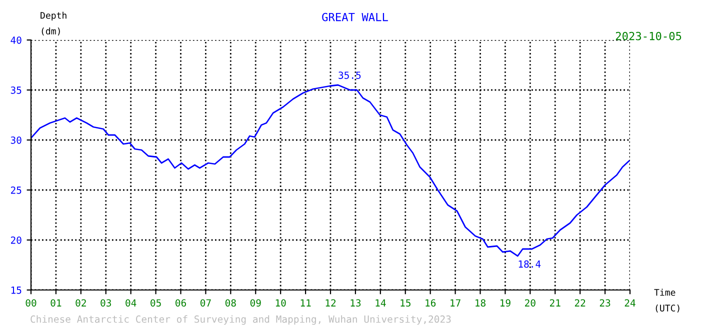 The image size is (710, 328). Describe the element at coordinates (349, 75) in the screenshot. I see `annotation: 35.5` at that location.